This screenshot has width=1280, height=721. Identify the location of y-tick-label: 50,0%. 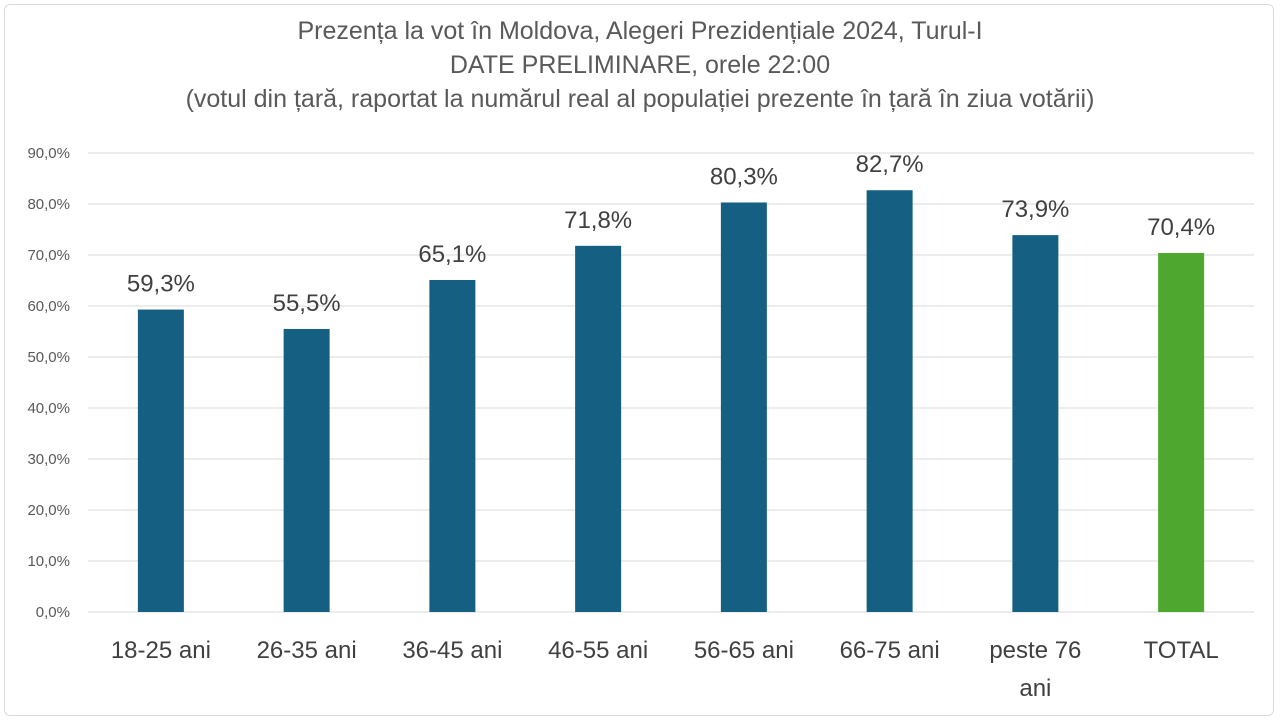
(48, 357).